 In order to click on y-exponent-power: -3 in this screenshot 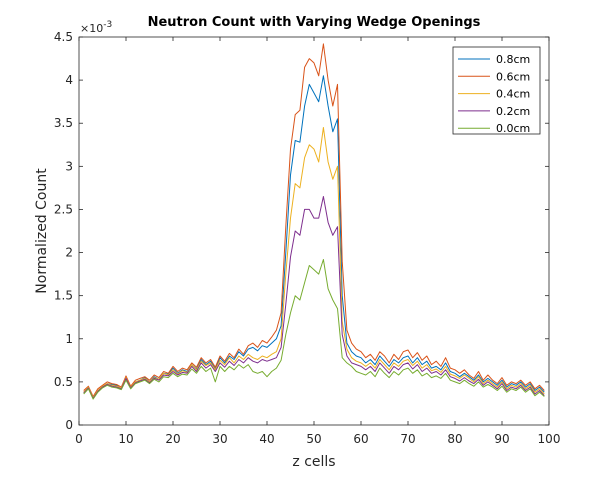, I will do `click(107, 25)`.